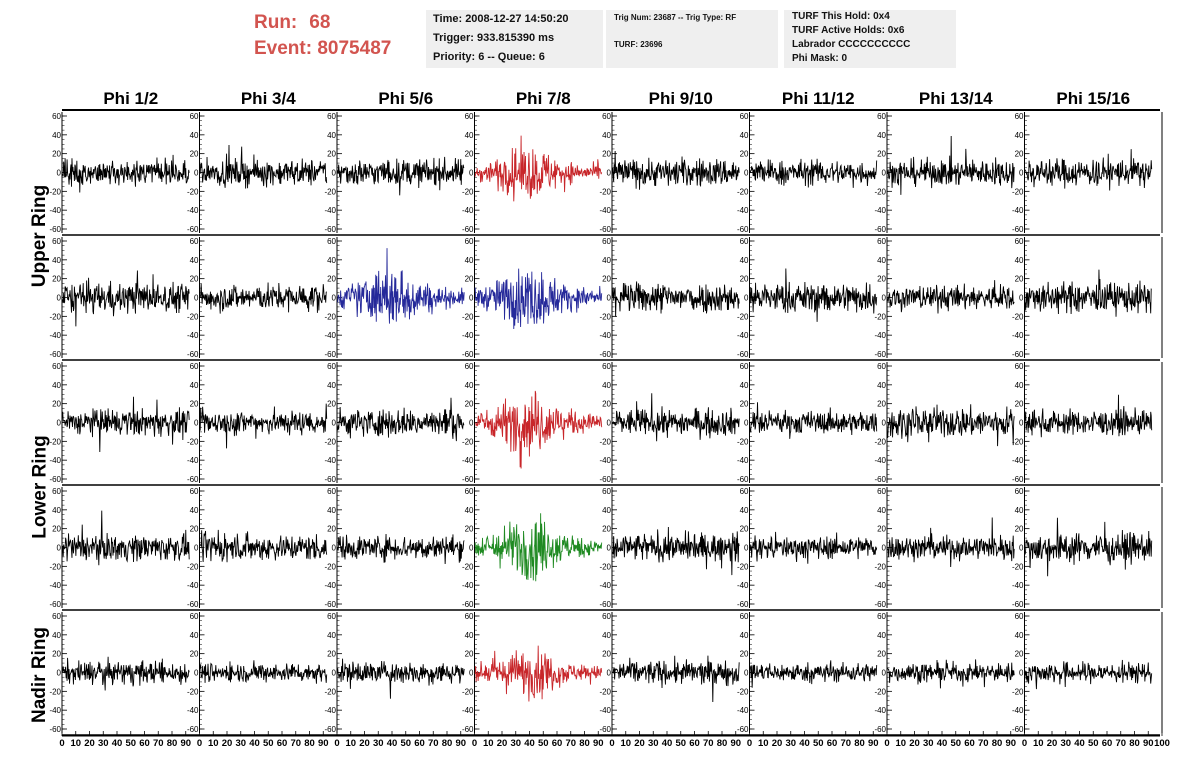 This screenshot has width=1196, height=772. What do you see at coordinates (263, 546) in the screenshot?
I see `waveform-trace-r4-c2` at bounding box center [263, 546].